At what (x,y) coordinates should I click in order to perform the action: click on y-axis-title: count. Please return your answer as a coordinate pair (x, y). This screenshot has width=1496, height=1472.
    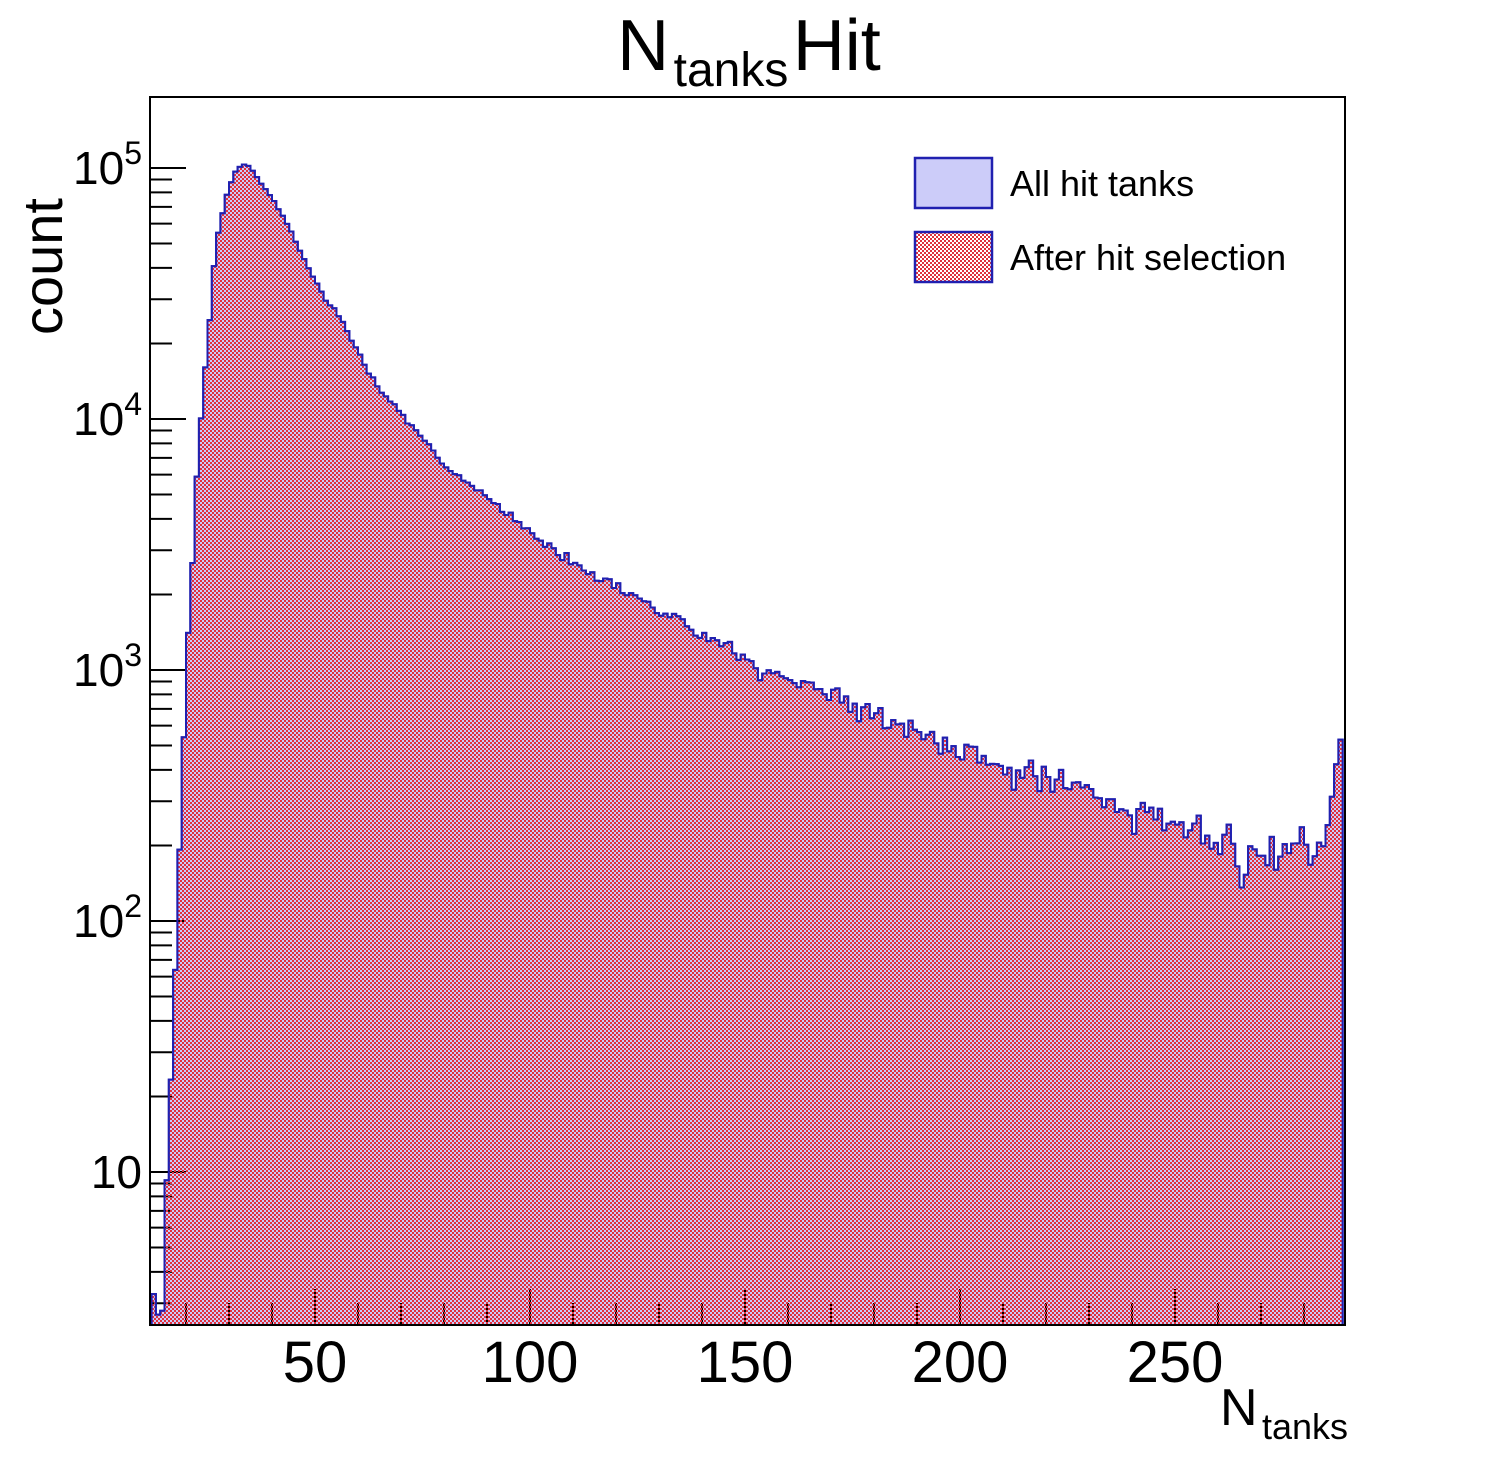
    Looking at the image, I should click on (42, 266).